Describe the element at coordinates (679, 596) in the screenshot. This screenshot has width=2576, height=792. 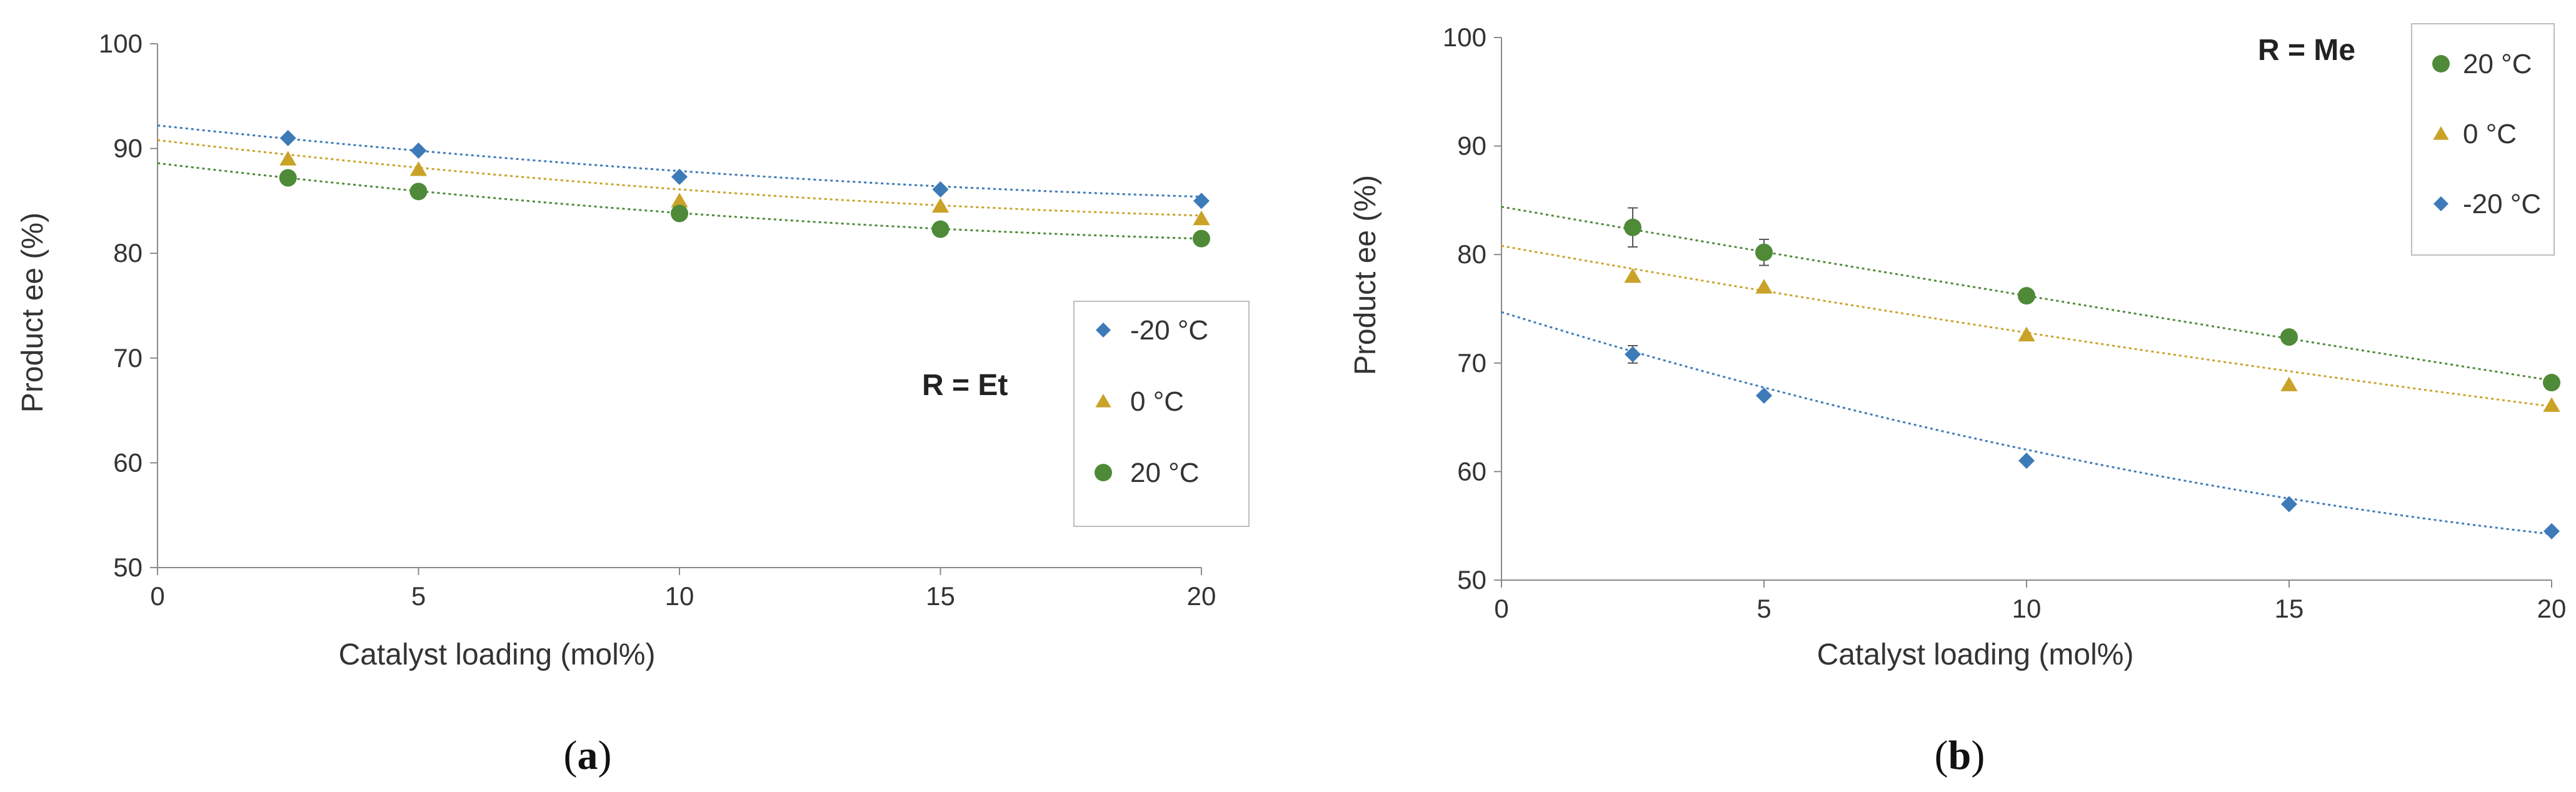
I see `panel-a-x-tick-label: 10` at that location.